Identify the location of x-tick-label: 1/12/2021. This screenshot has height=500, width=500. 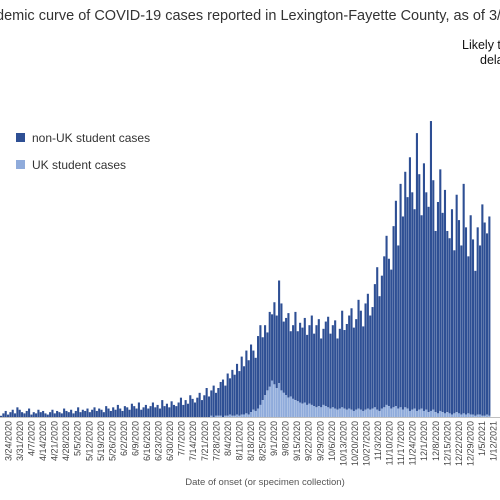
(493, 441).